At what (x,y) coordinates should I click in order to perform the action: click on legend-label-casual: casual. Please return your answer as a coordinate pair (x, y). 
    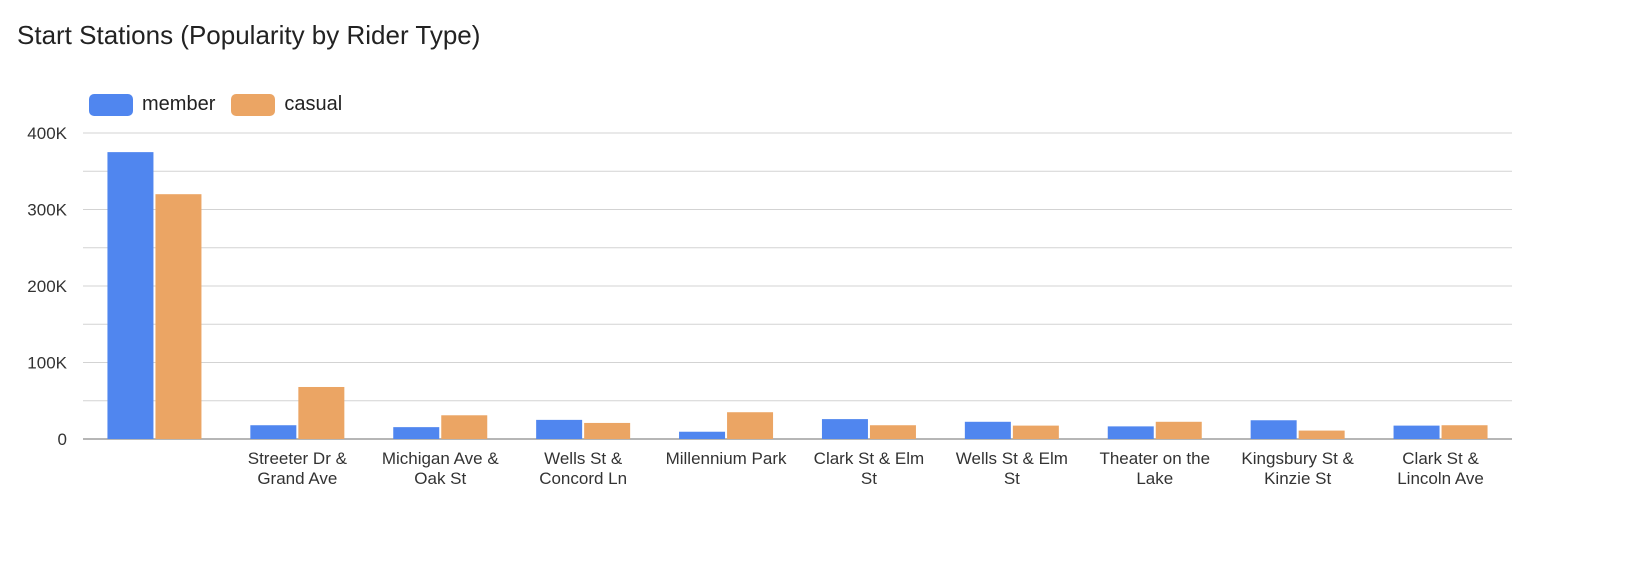
    Looking at the image, I should click on (313, 104).